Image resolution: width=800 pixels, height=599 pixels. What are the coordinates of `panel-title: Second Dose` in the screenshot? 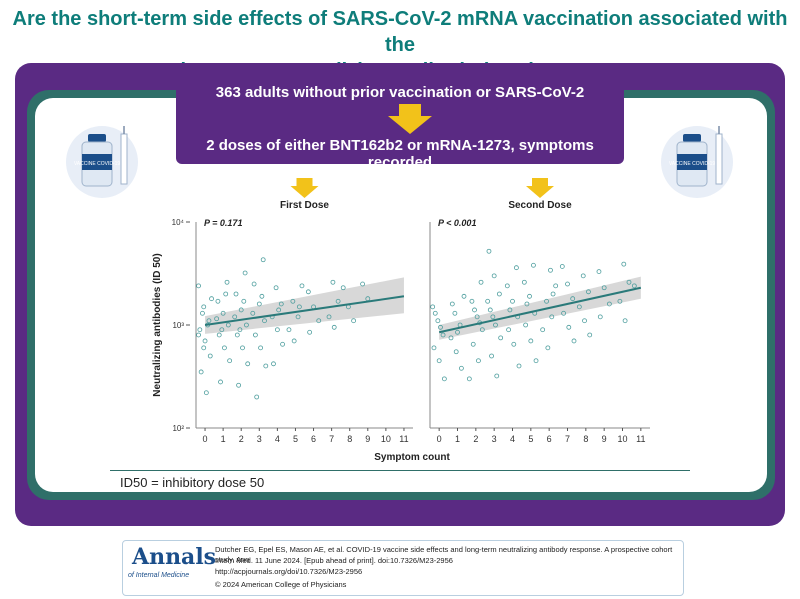 It's located at (540, 205).